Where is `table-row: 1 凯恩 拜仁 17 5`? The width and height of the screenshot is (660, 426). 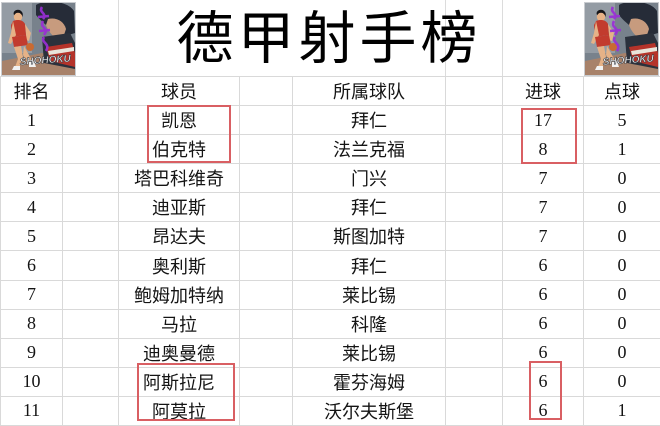 table-row: 1 凯恩 拜仁 17 5 is located at coordinates (330, 120).